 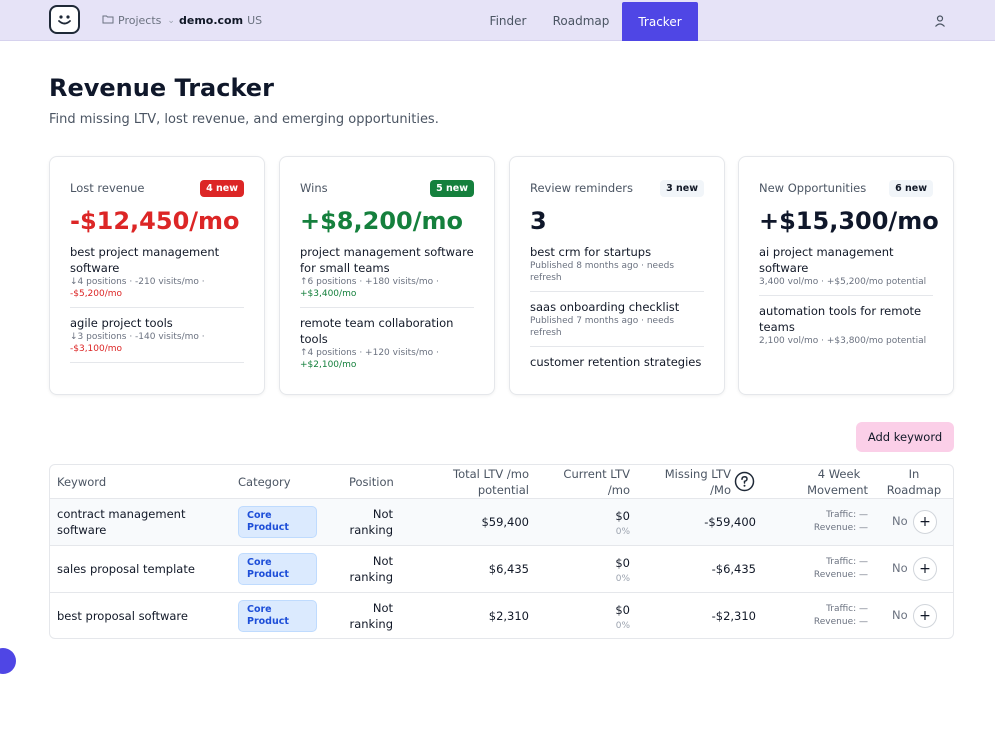 What do you see at coordinates (911, 188) in the screenshot?
I see `new-badge: 6 new` at bounding box center [911, 188].